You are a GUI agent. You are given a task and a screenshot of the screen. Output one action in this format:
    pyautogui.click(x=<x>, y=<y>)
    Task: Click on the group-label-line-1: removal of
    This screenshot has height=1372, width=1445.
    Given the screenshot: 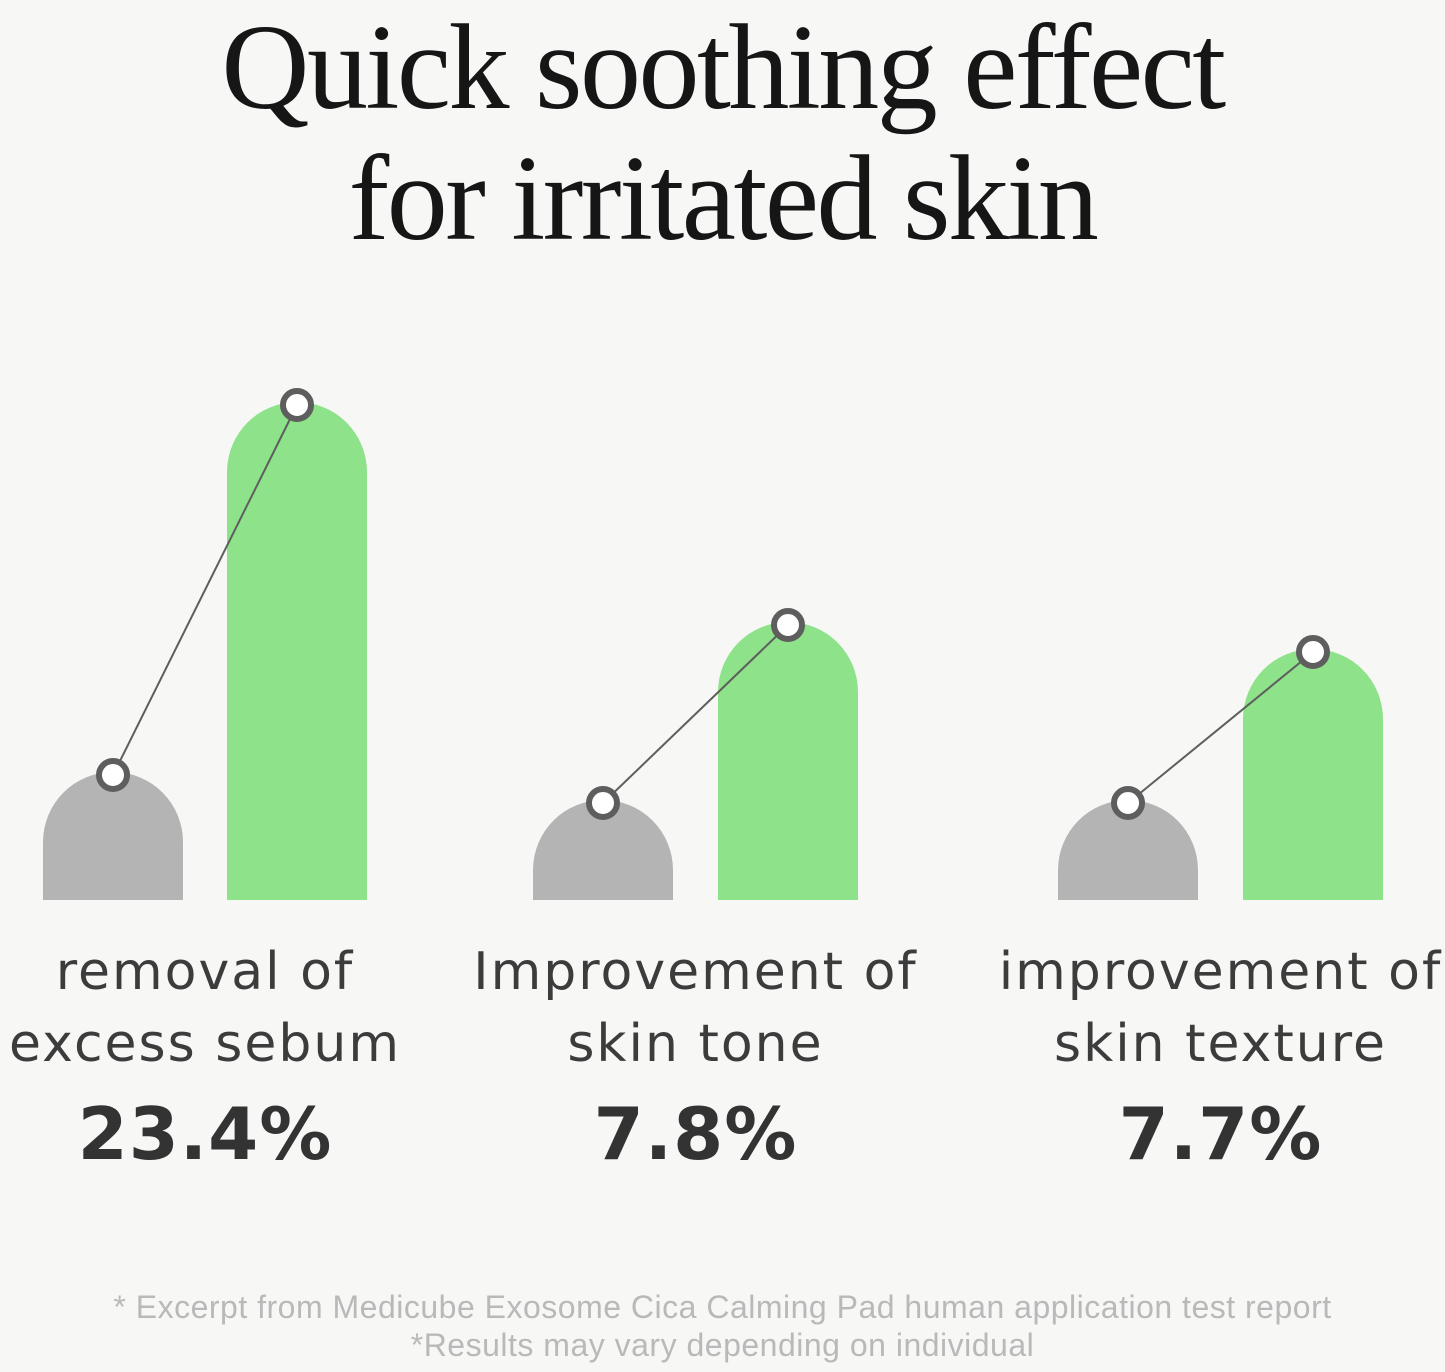 What is the action you would take?
    pyautogui.click(x=205, y=972)
    